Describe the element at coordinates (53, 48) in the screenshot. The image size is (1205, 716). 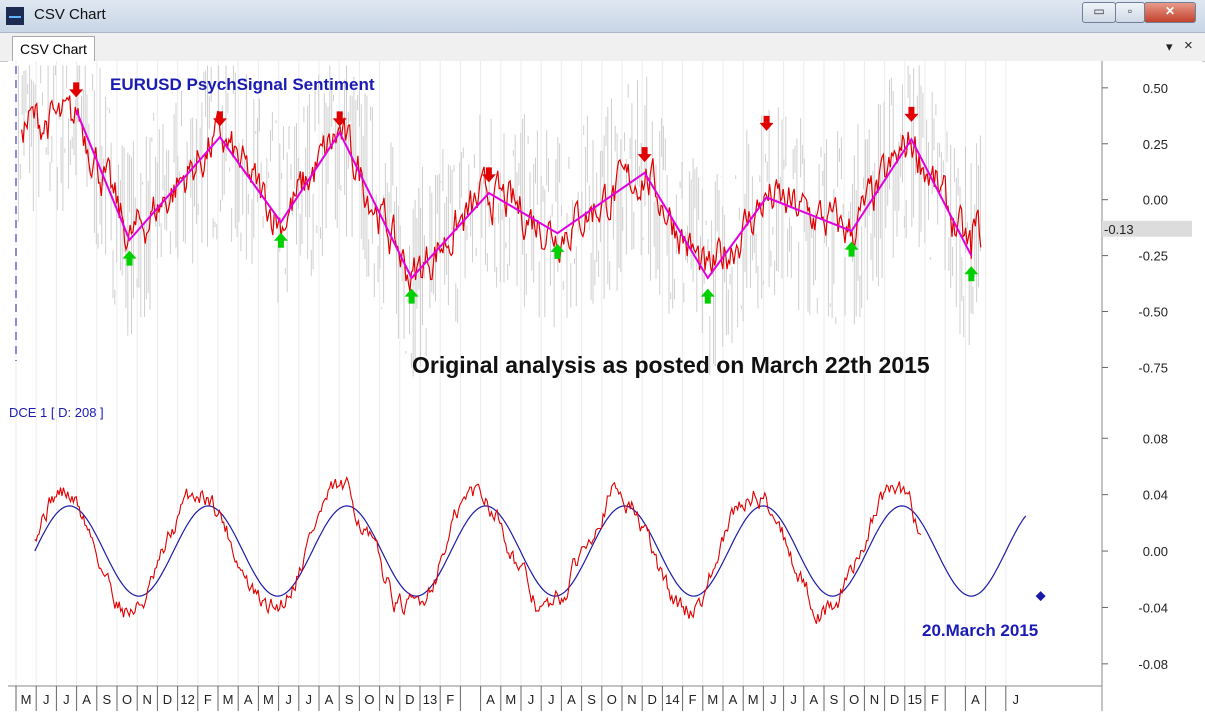
I see `tab-csv-chart: CSV Chart` at that location.